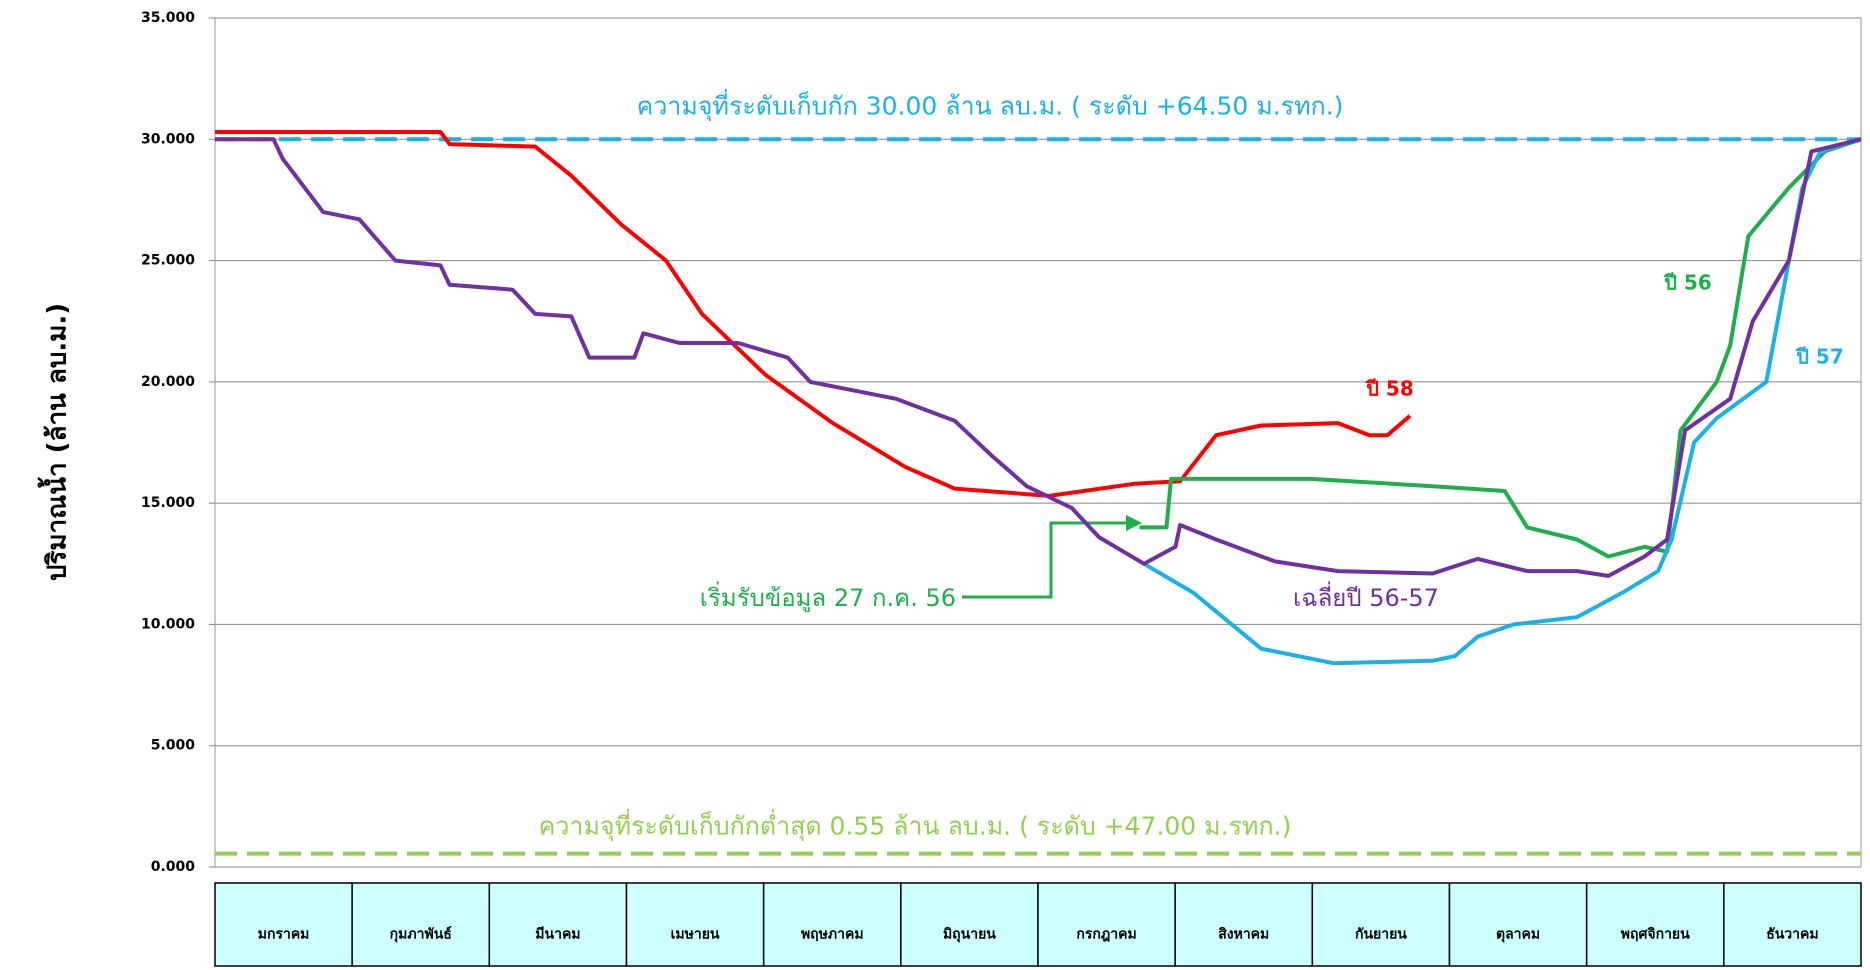 The height and width of the screenshot is (970, 1870). What do you see at coordinates (168, 503) in the screenshot?
I see `y-tick-label: 15.000` at bounding box center [168, 503].